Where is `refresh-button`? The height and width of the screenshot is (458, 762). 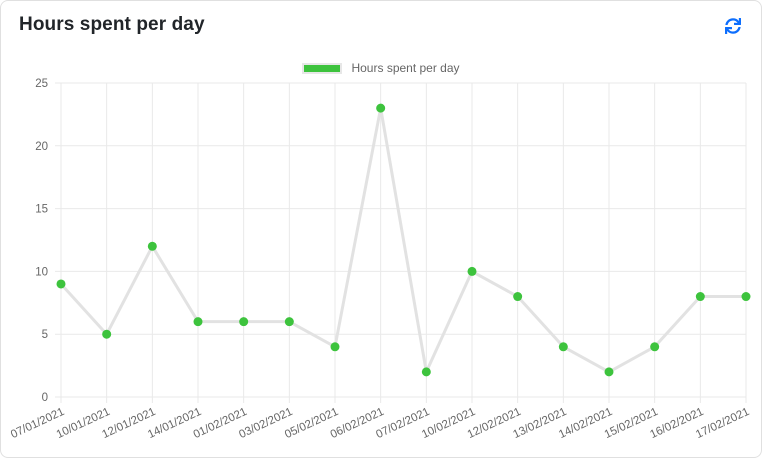 refresh-button is located at coordinates (733, 26).